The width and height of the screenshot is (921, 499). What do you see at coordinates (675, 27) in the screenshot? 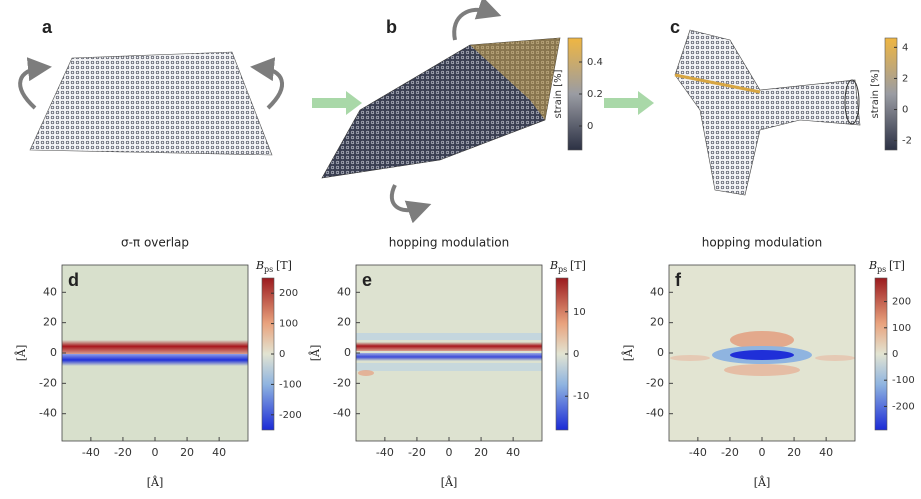
I see `panel-letter: c` at bounding box center [675, 27].